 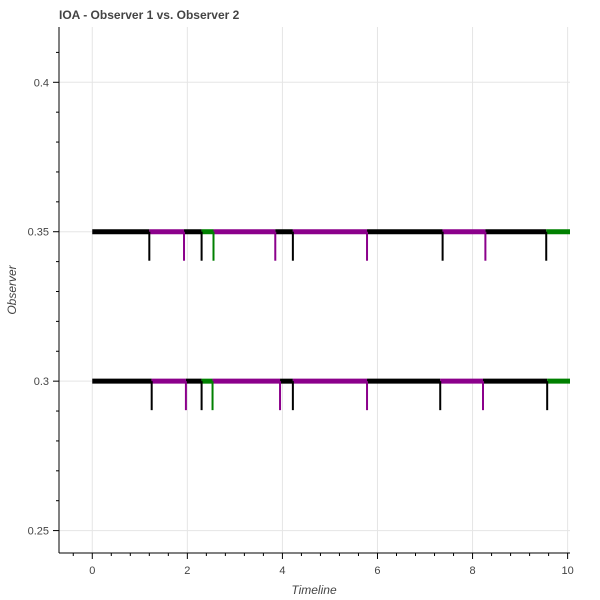 What do you see at coordinates (41, 83) in the screenshot?
I see `y-tick-label: 0.4` at bounding box center [41, 83].